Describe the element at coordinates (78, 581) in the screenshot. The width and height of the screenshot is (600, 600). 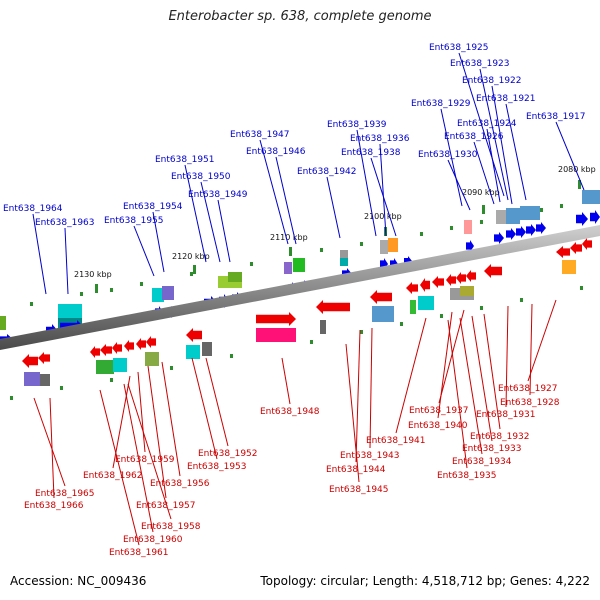
I see `accession-text: Accession: NC_009436` at that location.